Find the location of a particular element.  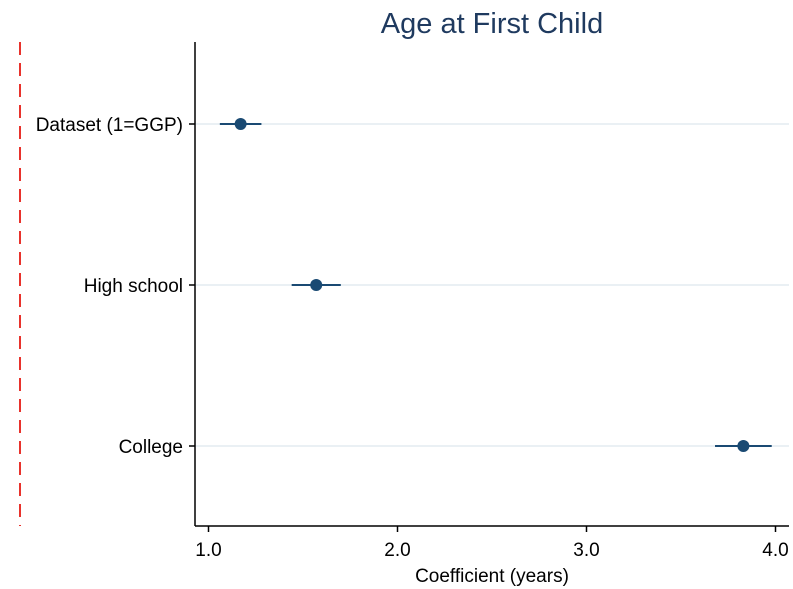

category-label: High school is located at coordinates (133, 286).